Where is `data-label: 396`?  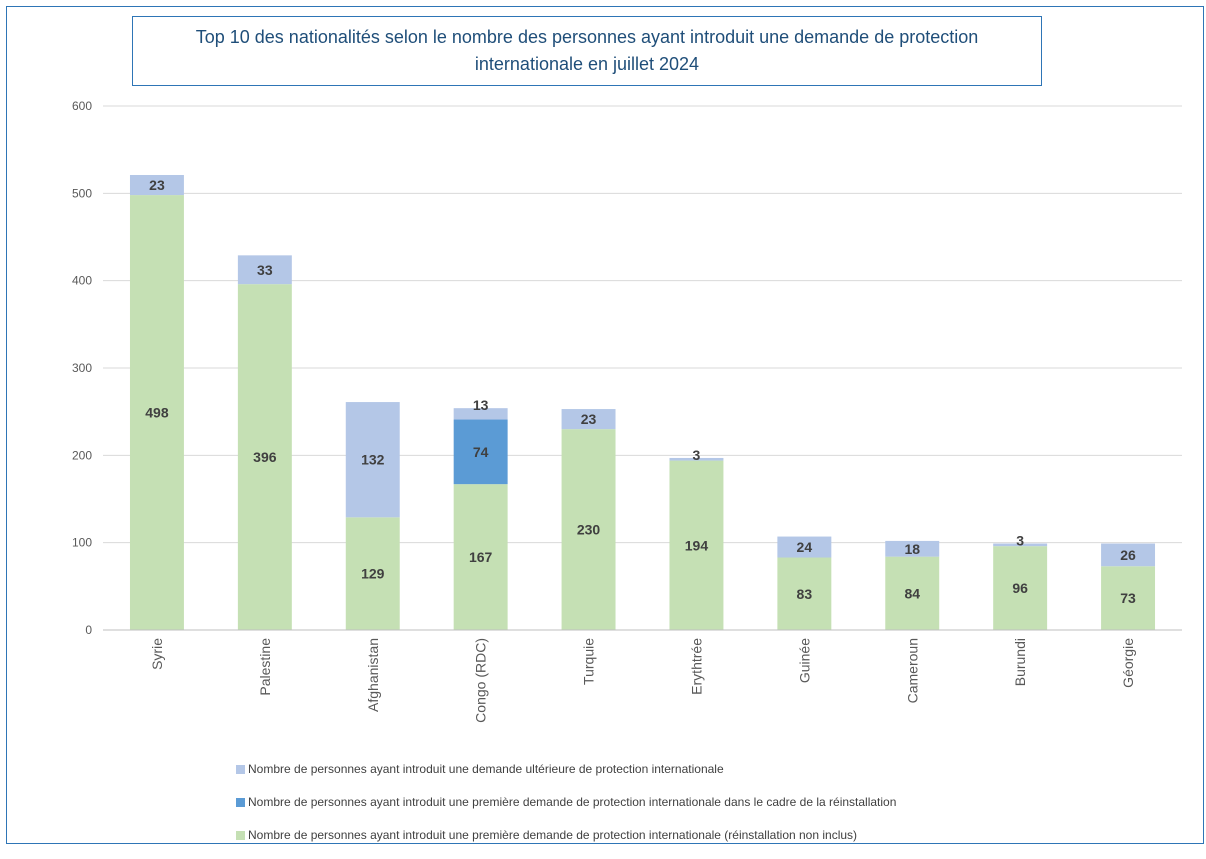 data-label: 396 is located at coordinates (265, 457).